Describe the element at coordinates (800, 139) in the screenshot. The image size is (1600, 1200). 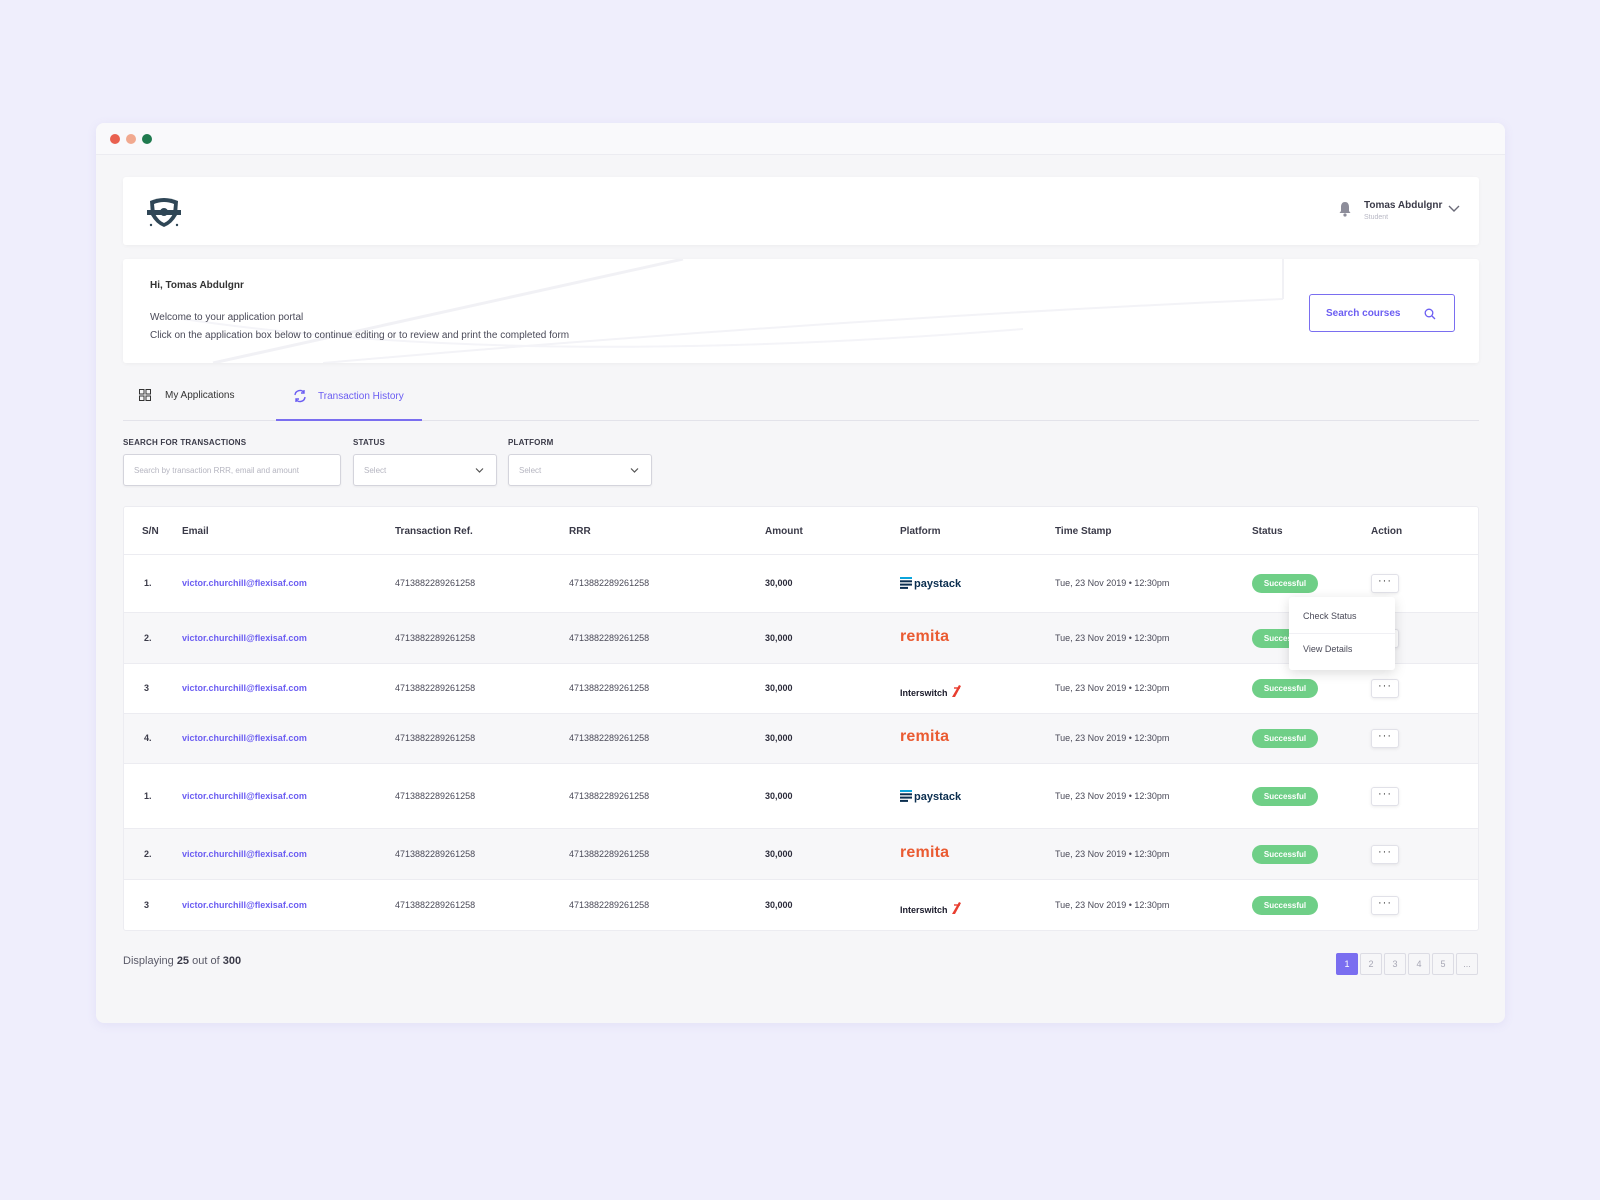
I see `window-titlebar` at that location.